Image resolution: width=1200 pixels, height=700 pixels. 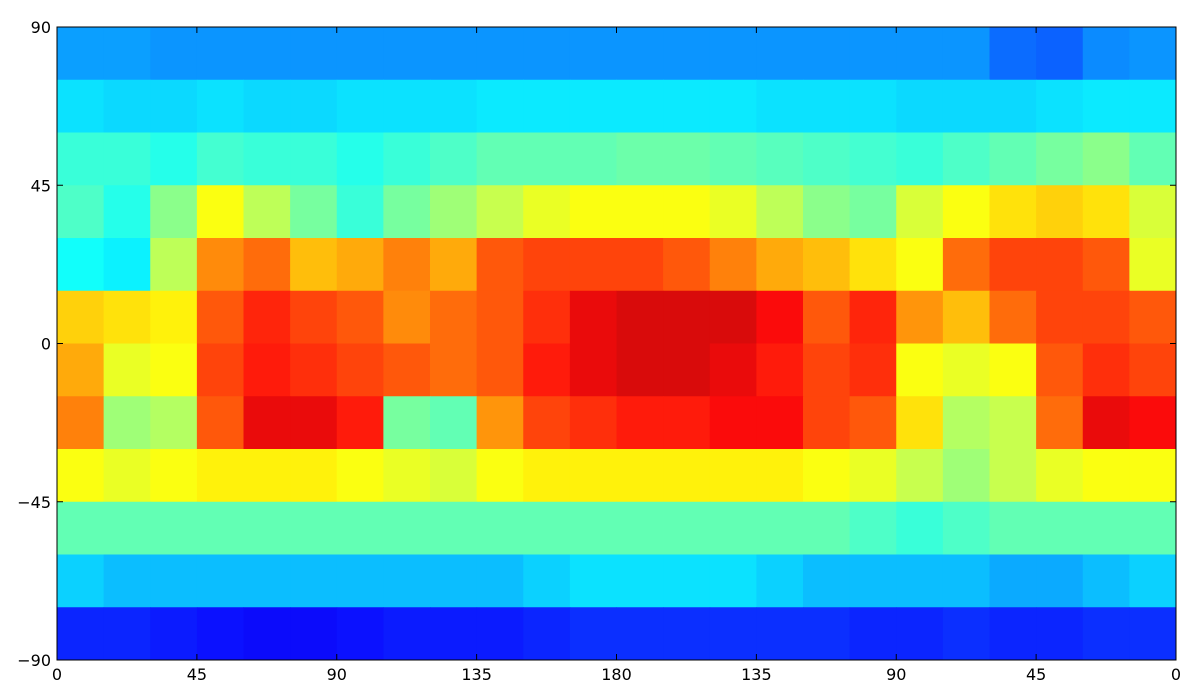 What do you see at coordinates (756, 674) in the screenshot?
I see `x-tick-label: 135` at bounding box center [756, 674].